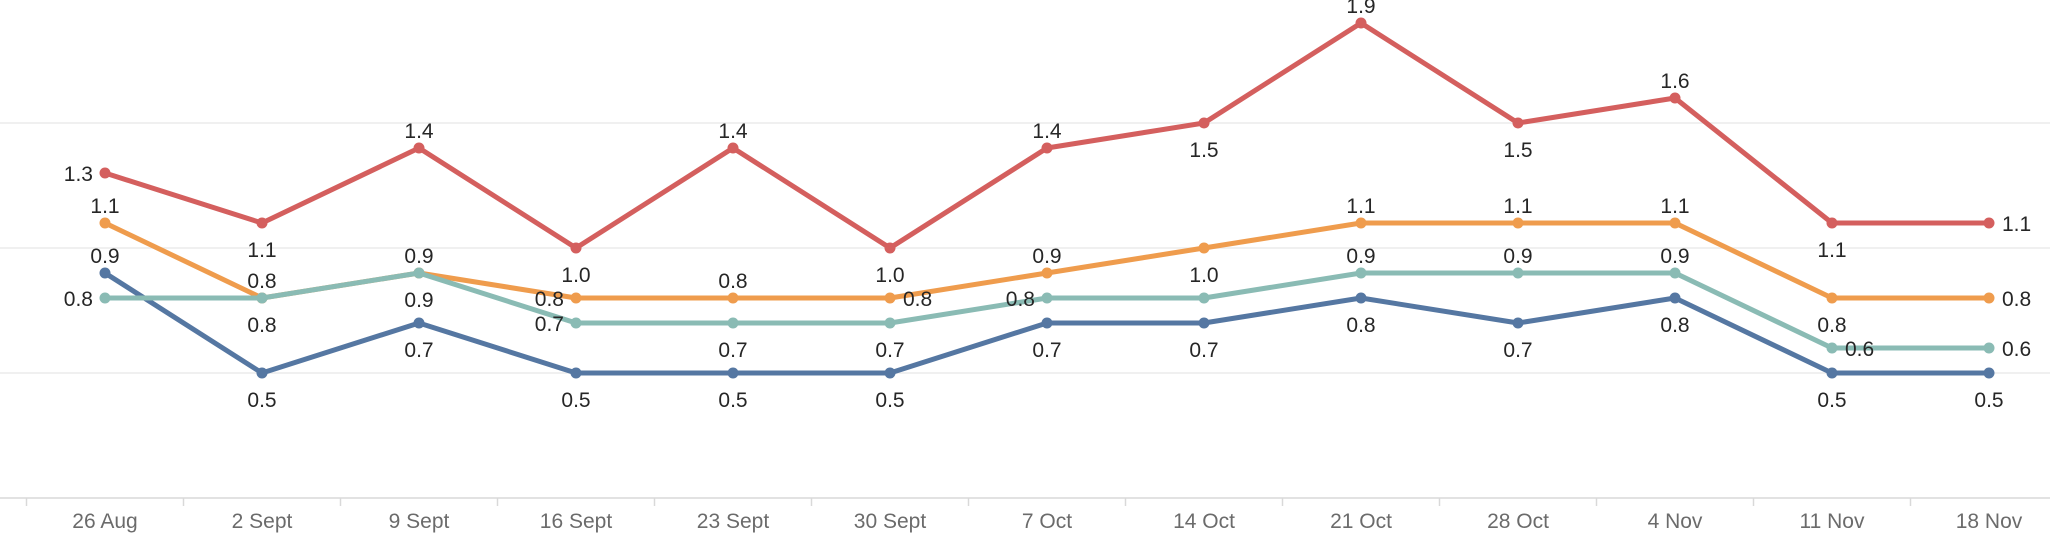  I want to click on value-label: 1.3, so click(78, 174).